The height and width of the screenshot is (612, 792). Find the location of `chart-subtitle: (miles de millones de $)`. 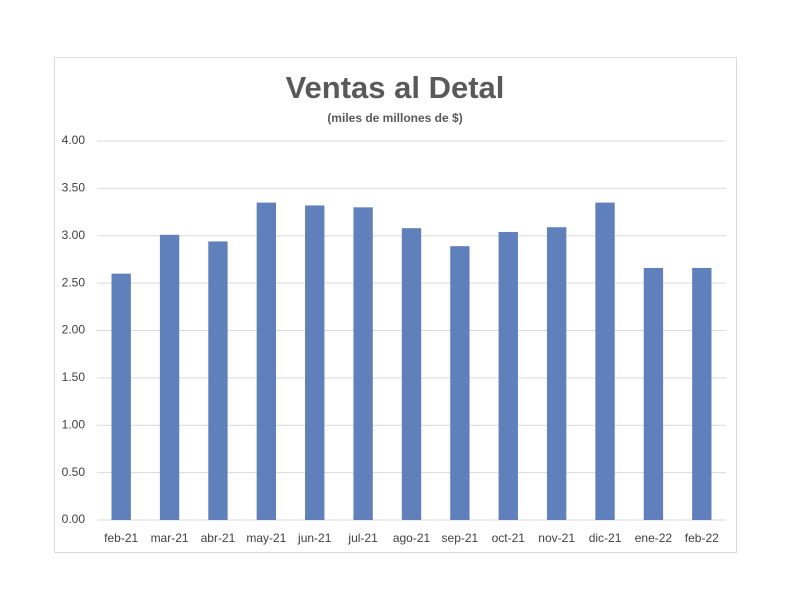

chart-subtitle: (miles de millones de $) is located at coordinates (394, 118).